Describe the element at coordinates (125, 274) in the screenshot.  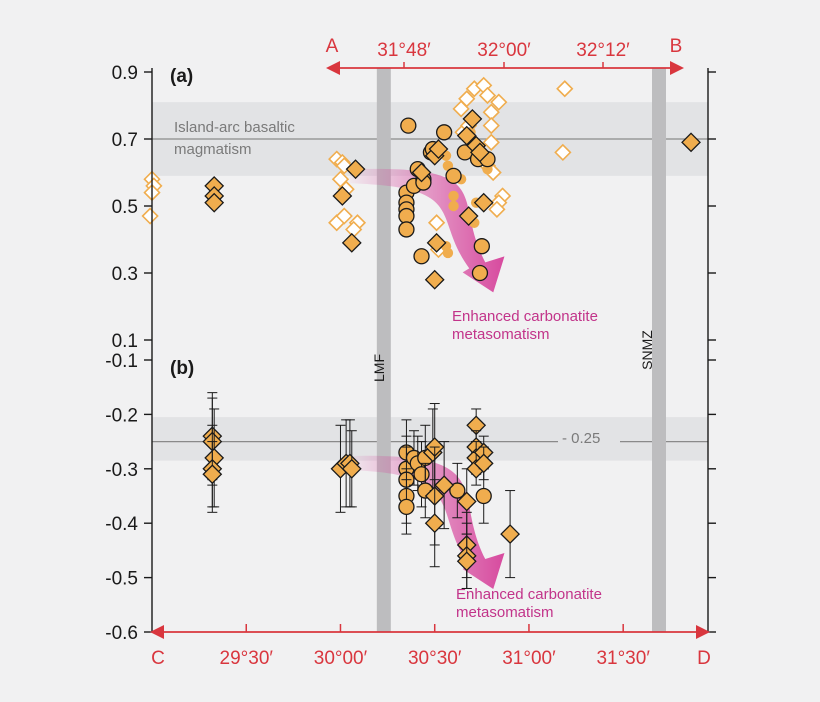
I see `y-tick-label-0-1: 0.3` at that location.